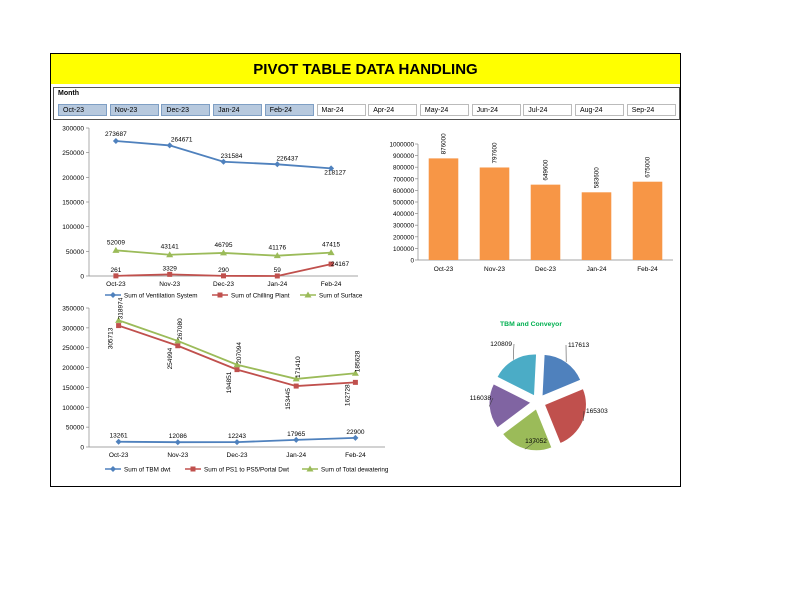 This screenshot has width=792, height=612. What do you see at coordinates (401, 145) in the screenshot?
I see `y-tick-label: 1000000` at bounding box center [401, 145].